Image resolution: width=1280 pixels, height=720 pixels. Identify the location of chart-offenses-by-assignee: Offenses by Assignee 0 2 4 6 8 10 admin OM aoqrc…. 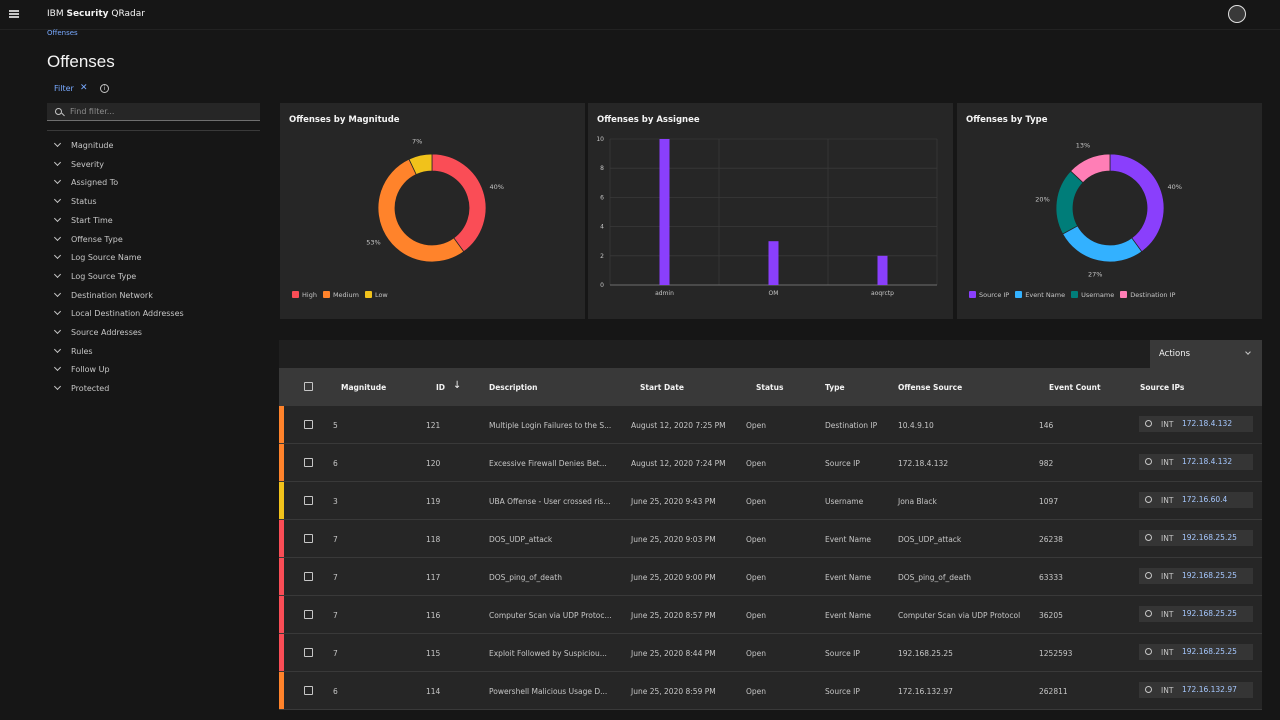
(770, 211).